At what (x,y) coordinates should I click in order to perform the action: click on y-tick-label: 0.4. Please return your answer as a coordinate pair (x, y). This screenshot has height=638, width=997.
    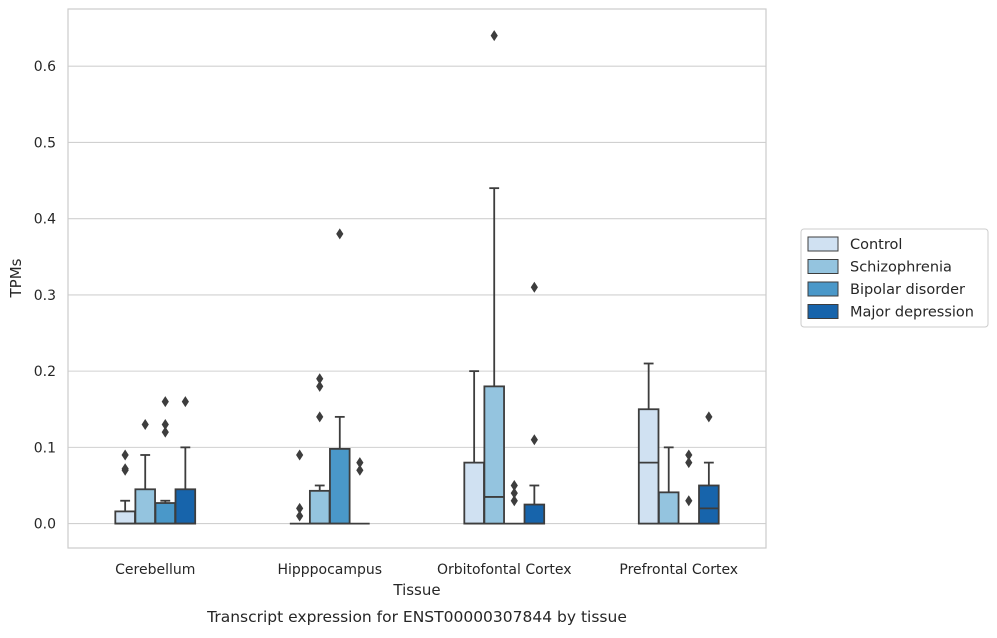
    Looking at the image, I should click on (45, 220).